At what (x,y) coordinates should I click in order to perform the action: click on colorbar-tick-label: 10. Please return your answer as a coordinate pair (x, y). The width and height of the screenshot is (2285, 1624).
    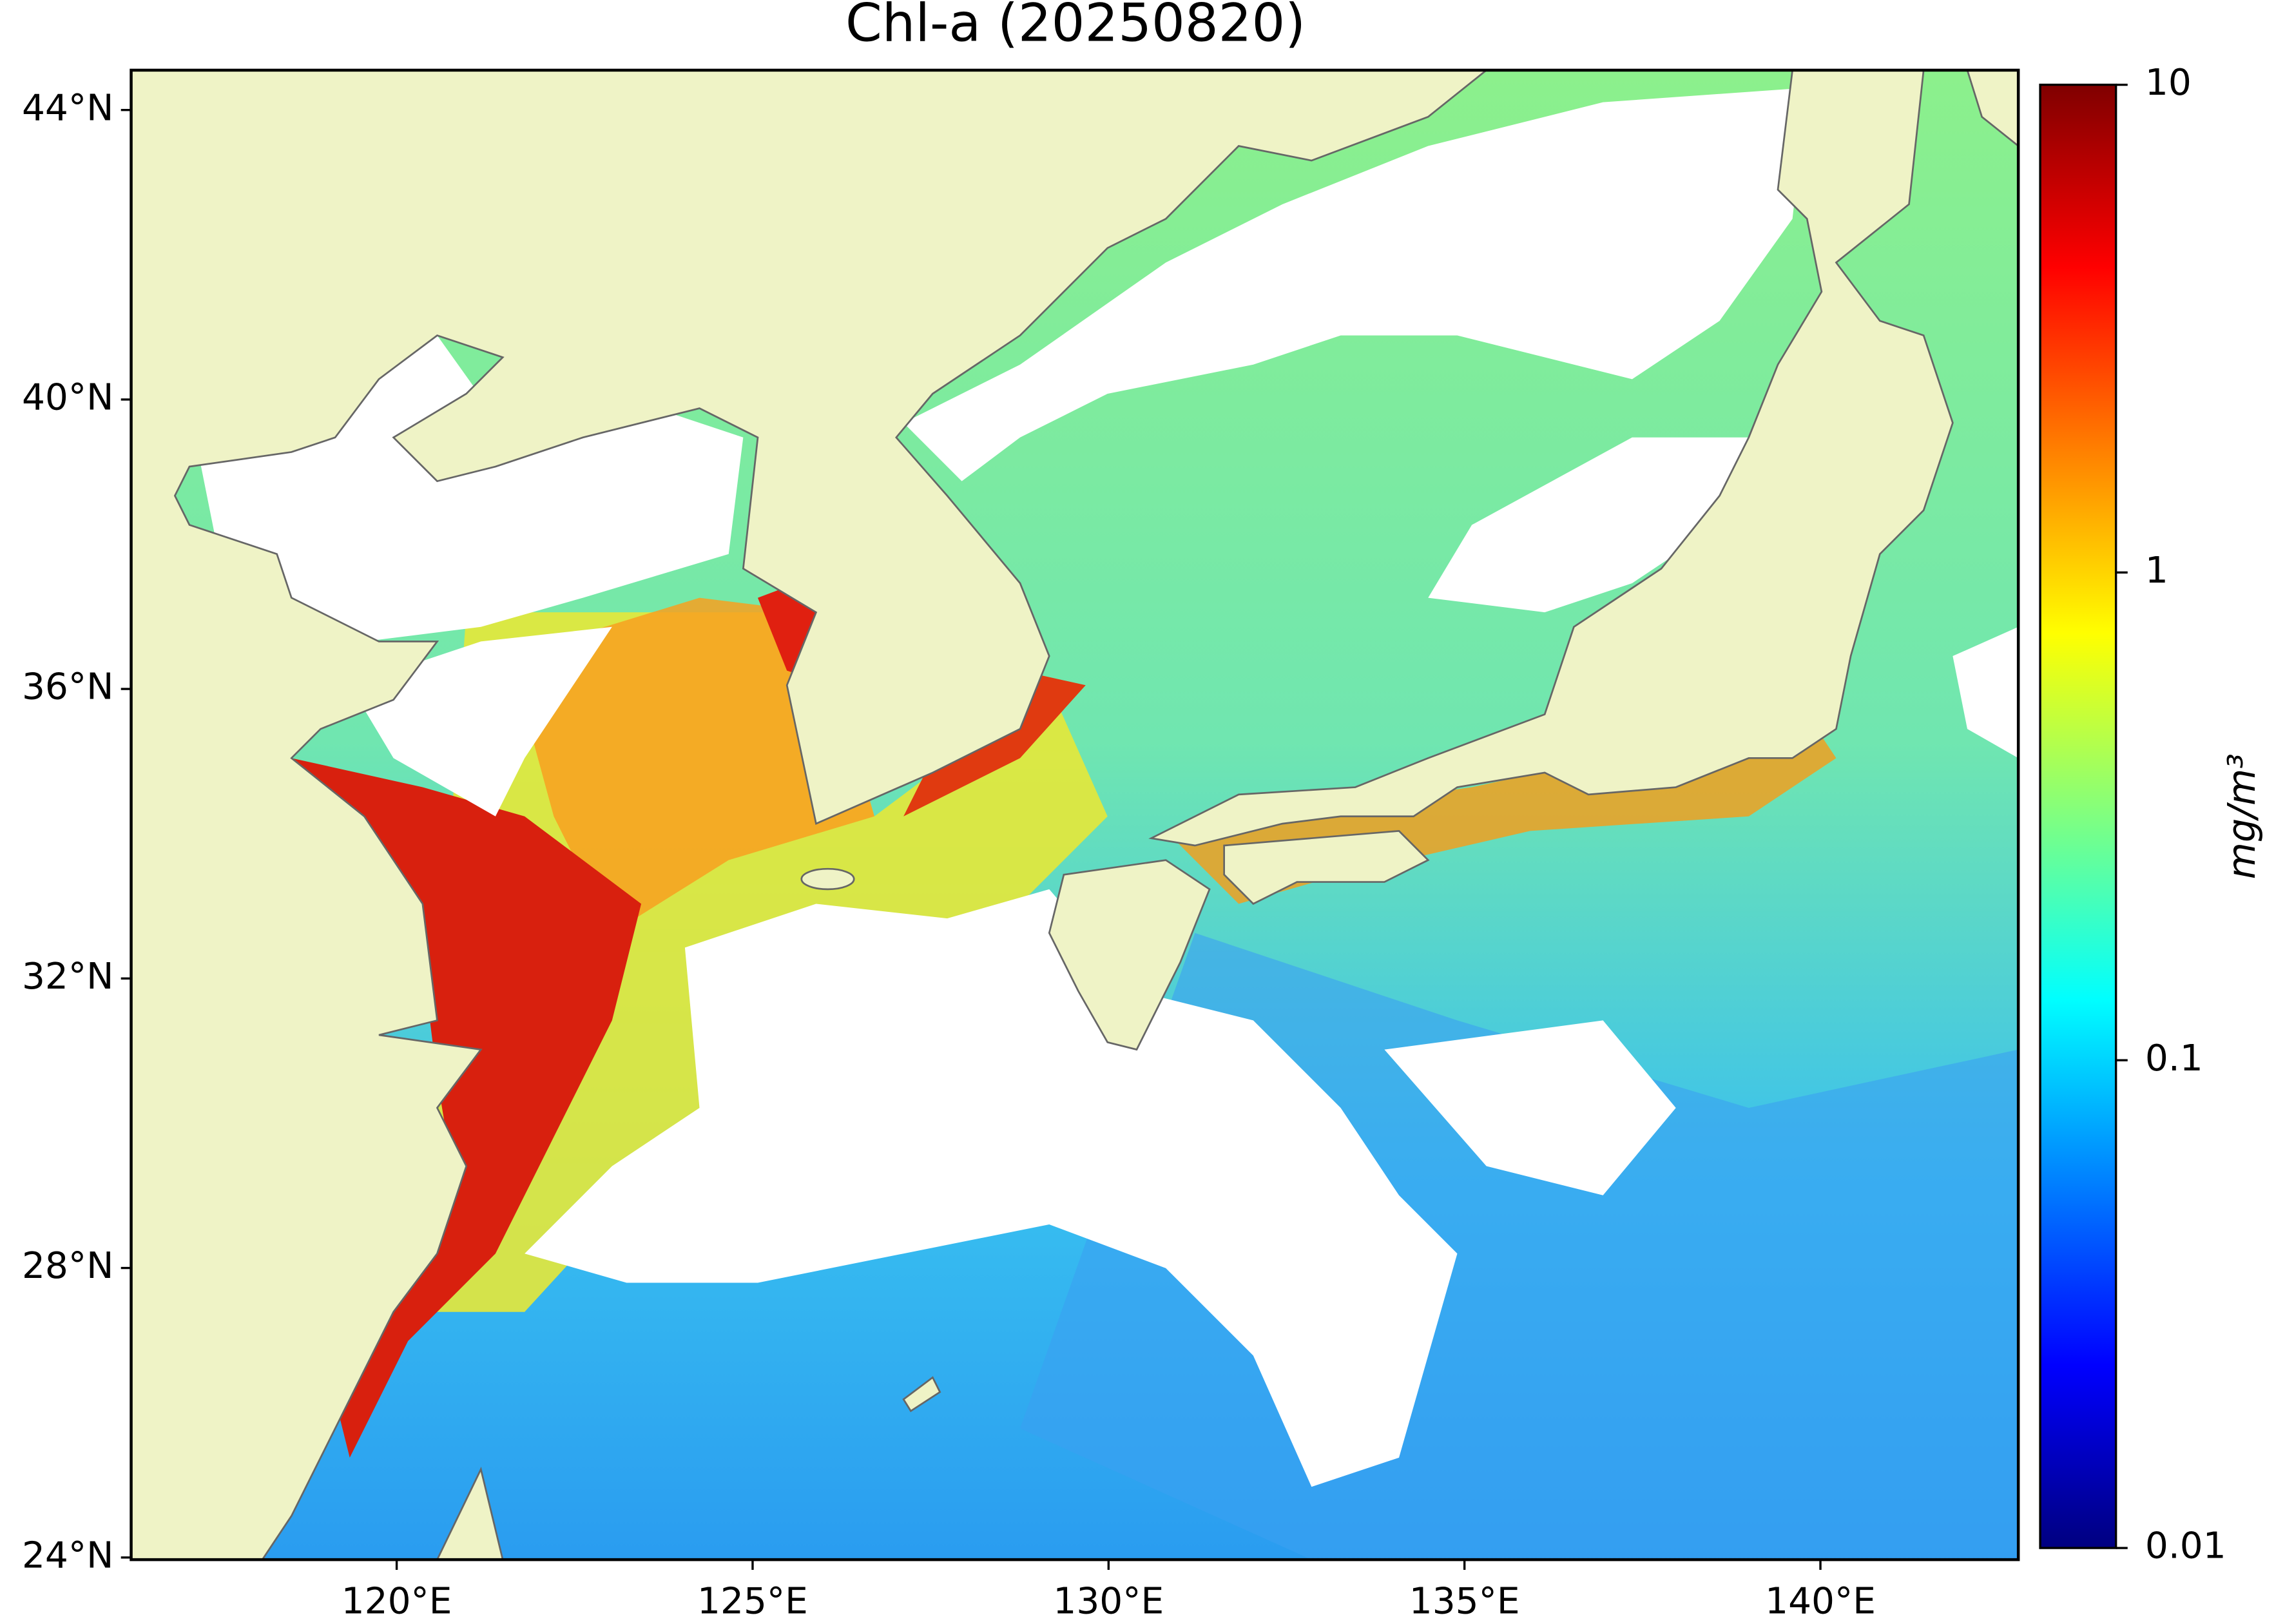
    Looking at the image, I should click on (2168, 83).